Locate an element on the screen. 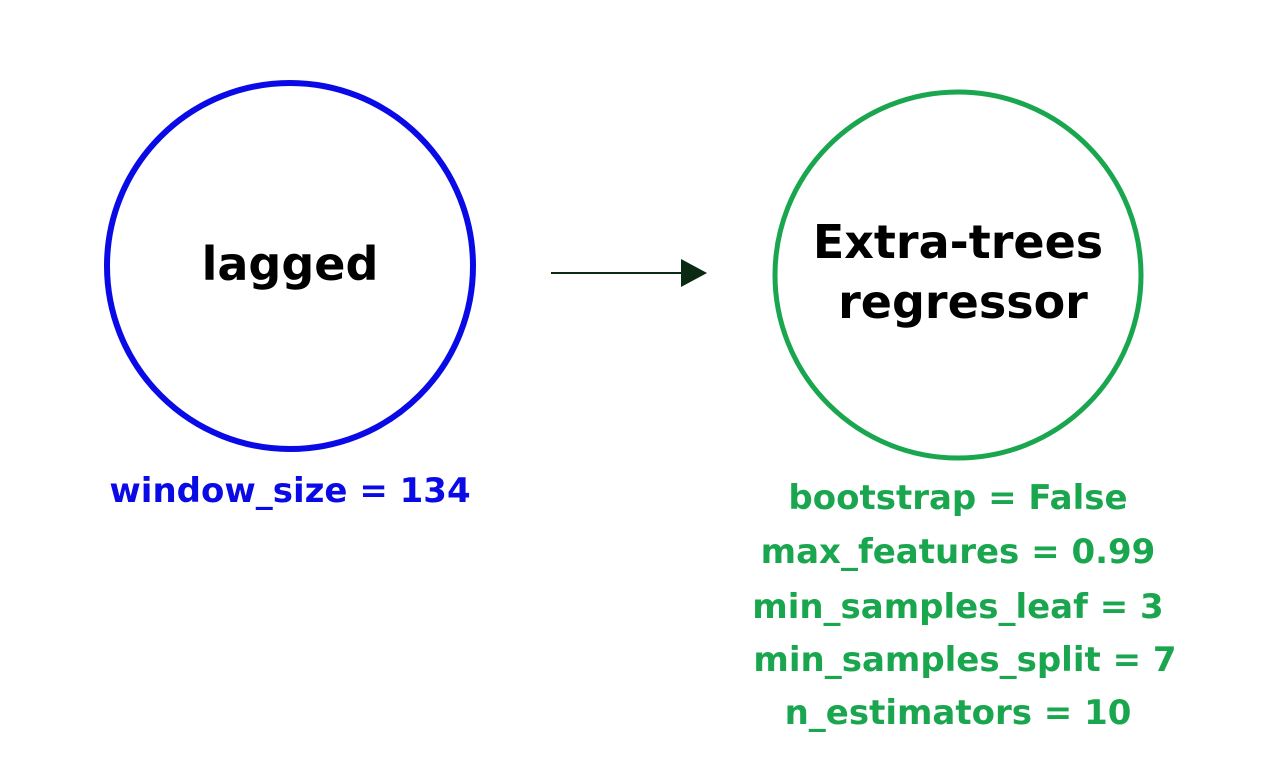 The width and height of the screenshot is (1286, 762). pipeline-edge-arrow is located at coordinates (629, 273).